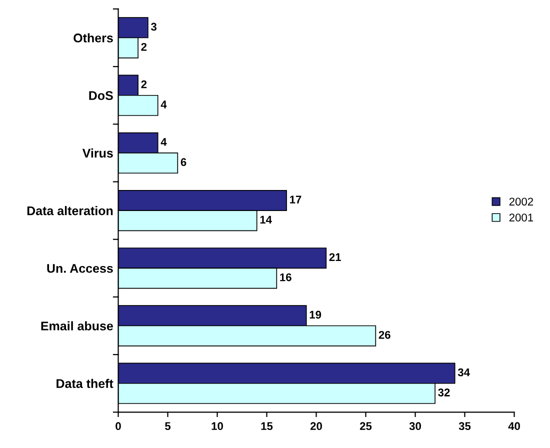  Describe the element at coordinates (296, 200) in the screenshot. I see `data-label: 17` at that location.